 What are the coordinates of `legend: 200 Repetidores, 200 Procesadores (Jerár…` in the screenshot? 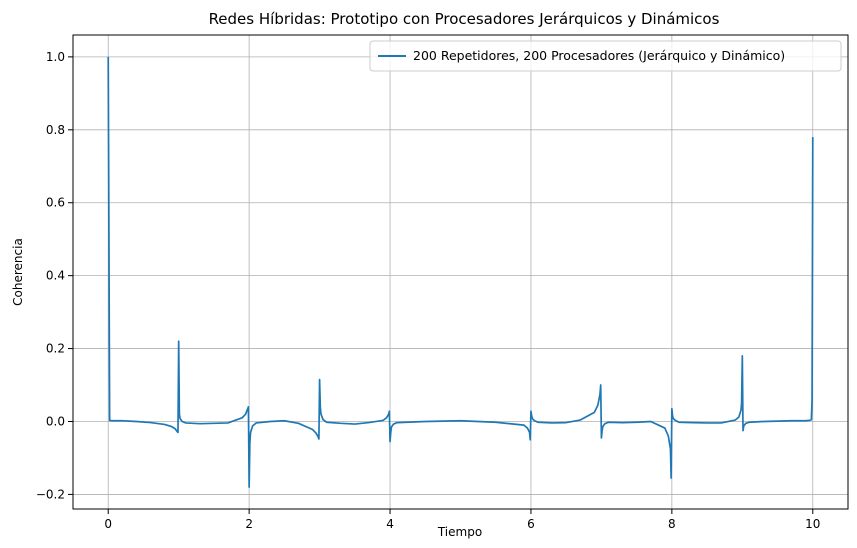 It's located at (605, 56).